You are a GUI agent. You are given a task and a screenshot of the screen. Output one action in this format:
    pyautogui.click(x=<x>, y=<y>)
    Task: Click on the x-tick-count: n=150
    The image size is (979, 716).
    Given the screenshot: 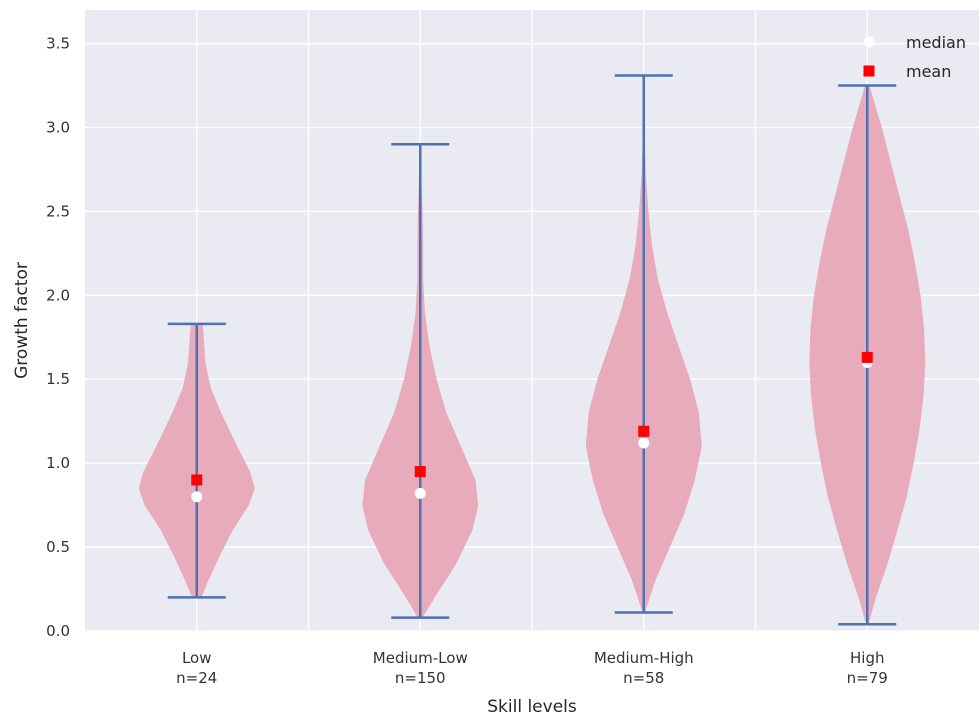 What is the action you would take?
    pyautogui.click(x=420, y=678)
    